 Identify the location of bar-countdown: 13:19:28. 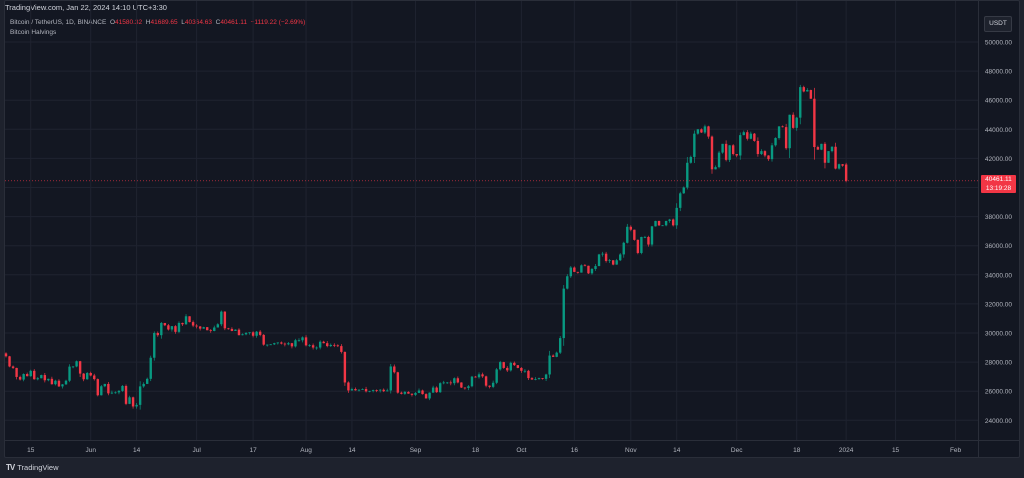
(998, 188).